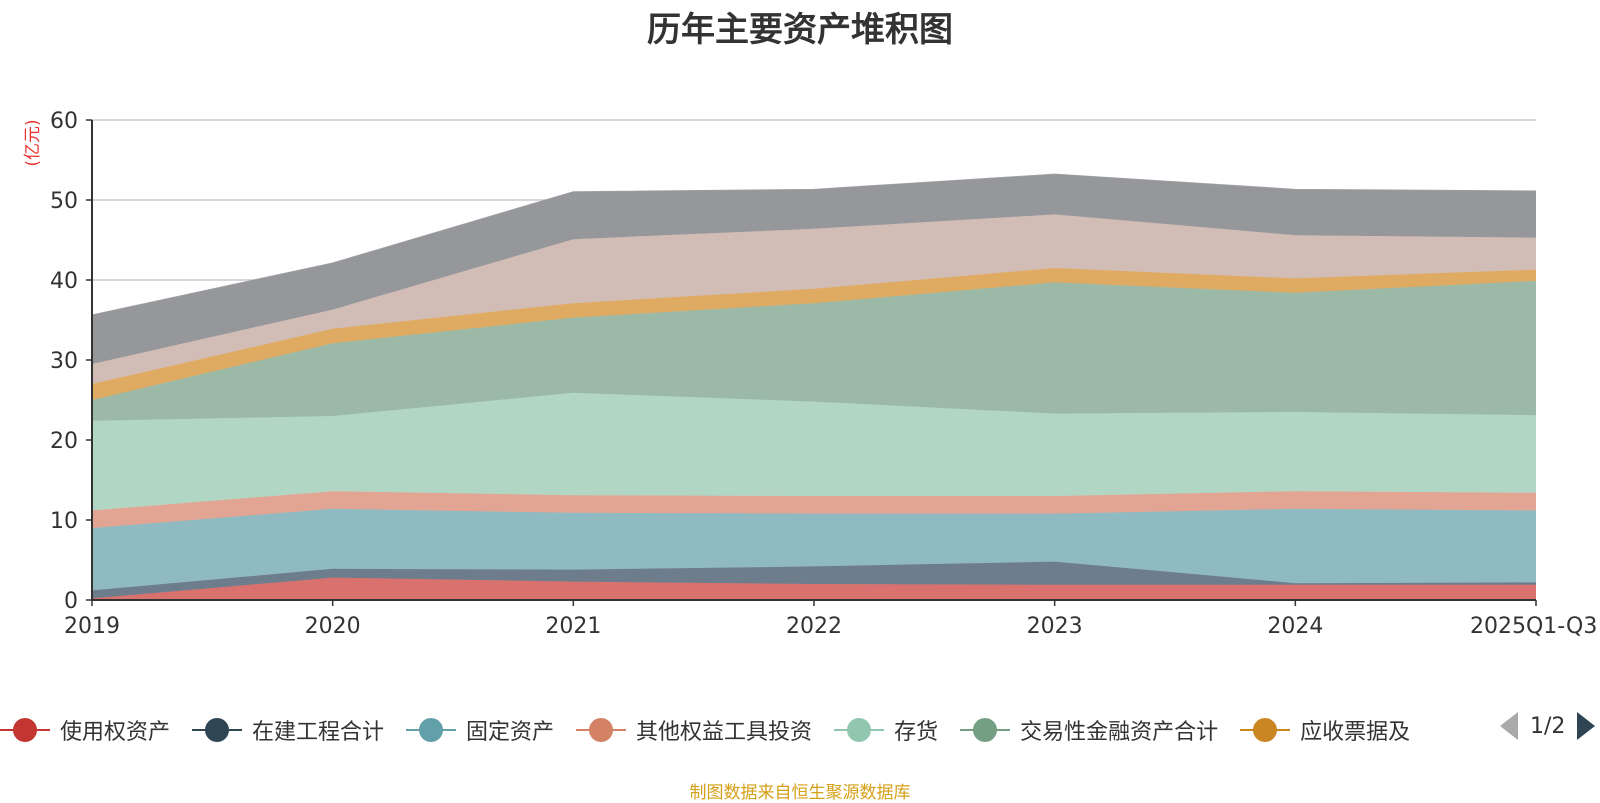 This screenshot has width=1600, height=803. I want to click on legend-item: 固定资产, so click(480, 730).